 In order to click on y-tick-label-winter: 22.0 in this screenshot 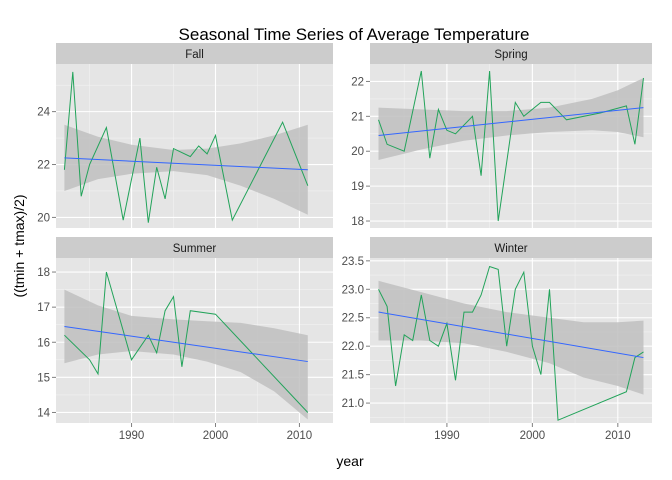, I will do `click(353, 347)`.